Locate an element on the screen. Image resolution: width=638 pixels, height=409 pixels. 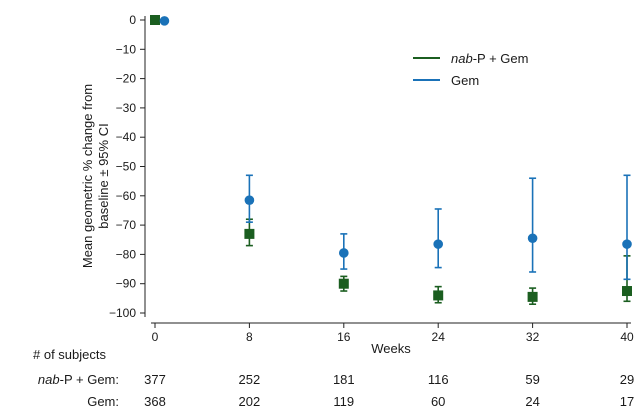
y-tick-label: −60 is located at coordinates (126, 196).